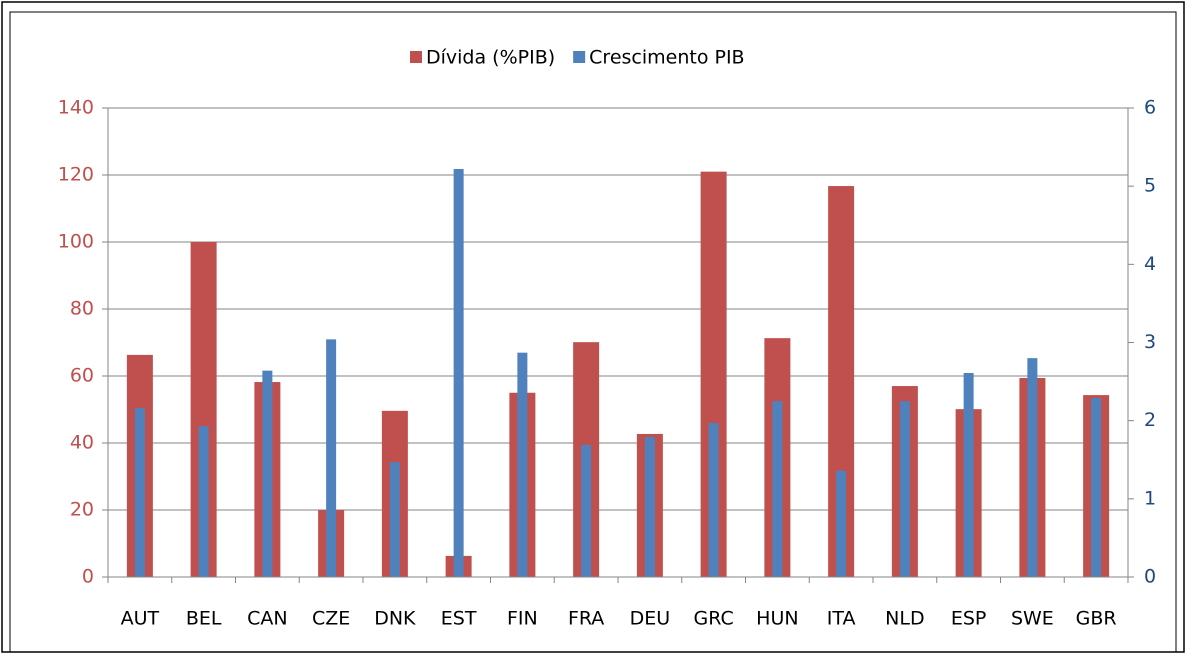  What do you see at coordinates (82, 510) in the screenshot?
I see `y-tick-label: 20` at bounding box center [82, 510].